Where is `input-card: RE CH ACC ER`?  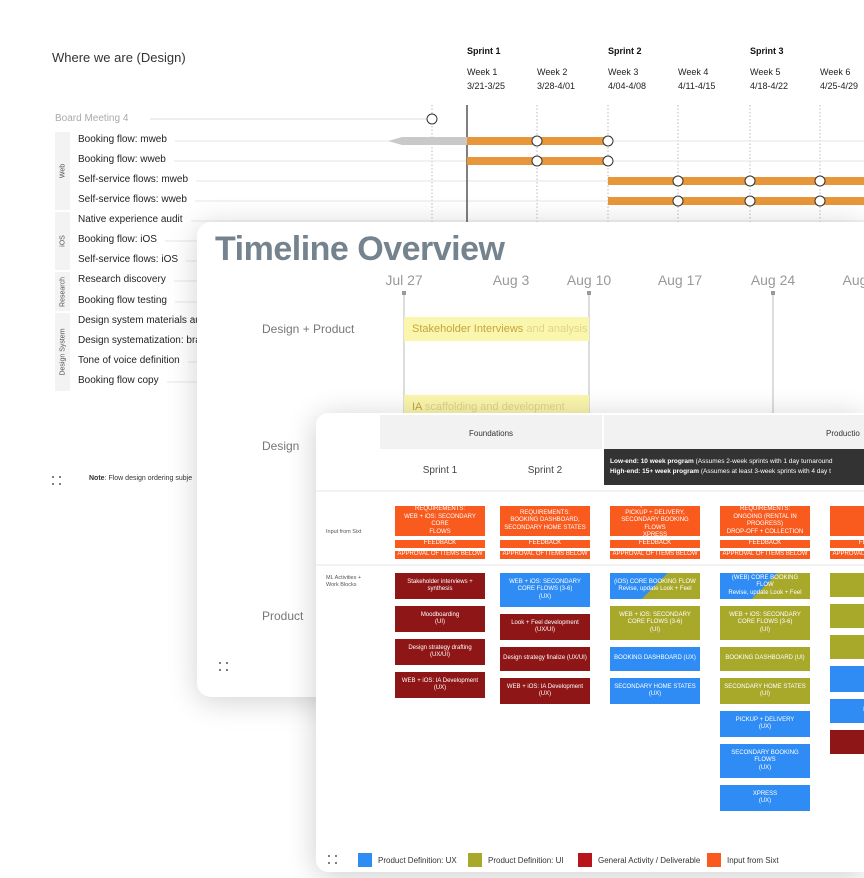
input-card: RE CH ACC ER is located at coordinates (847, 521).